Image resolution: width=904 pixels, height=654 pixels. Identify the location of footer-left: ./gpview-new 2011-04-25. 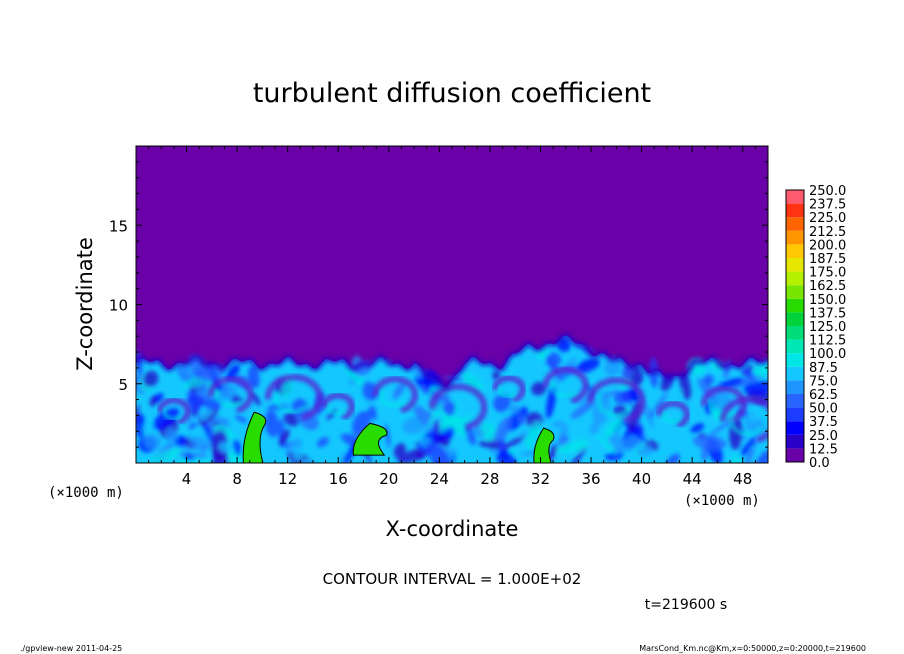
(71, 648).